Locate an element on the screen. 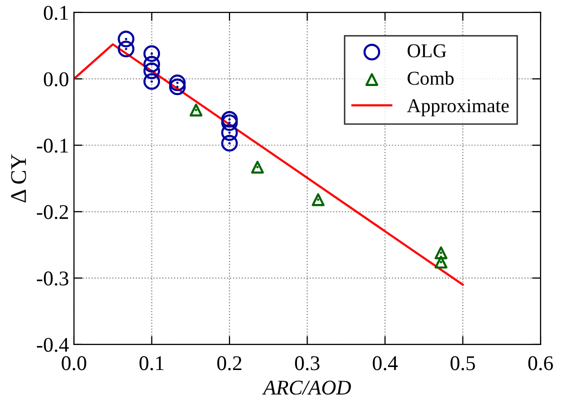 Image resolution: width=569 pixels, height=415 pixels. y-tick-label: -0.2 is located at coordinates (52, 212).